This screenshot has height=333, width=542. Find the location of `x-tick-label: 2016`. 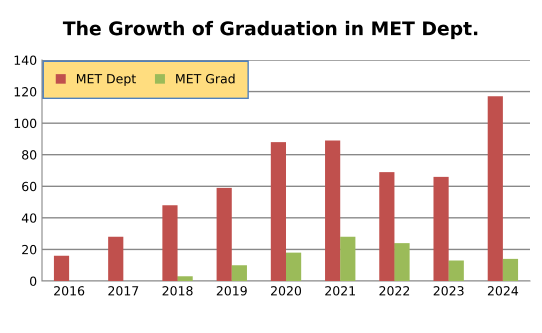

x-tick-label: 2016 is located at coordinates (69, 291).